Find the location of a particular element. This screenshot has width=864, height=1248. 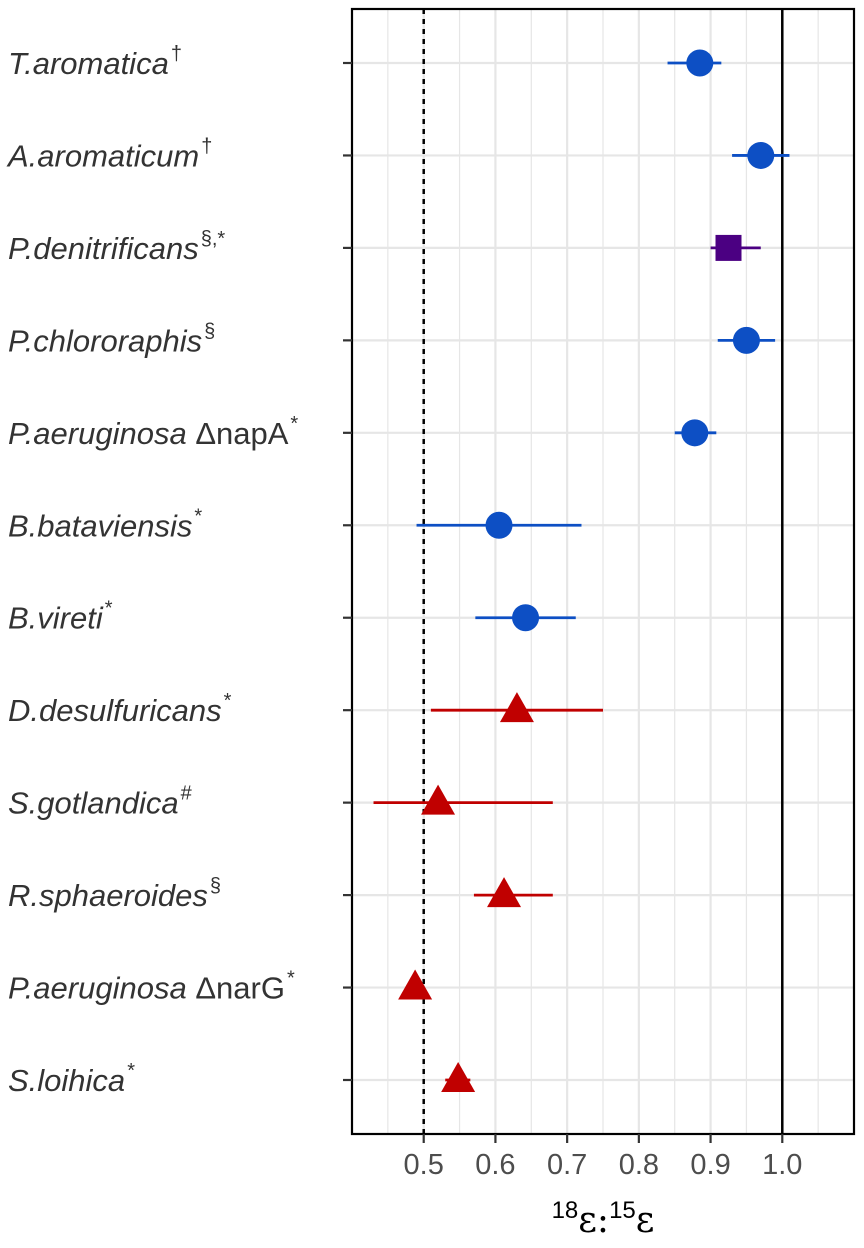

x-axis-ticks: 0.5 0.6 0.7 0.8 0.9 1.0 is located at coordinates (603, 1157).